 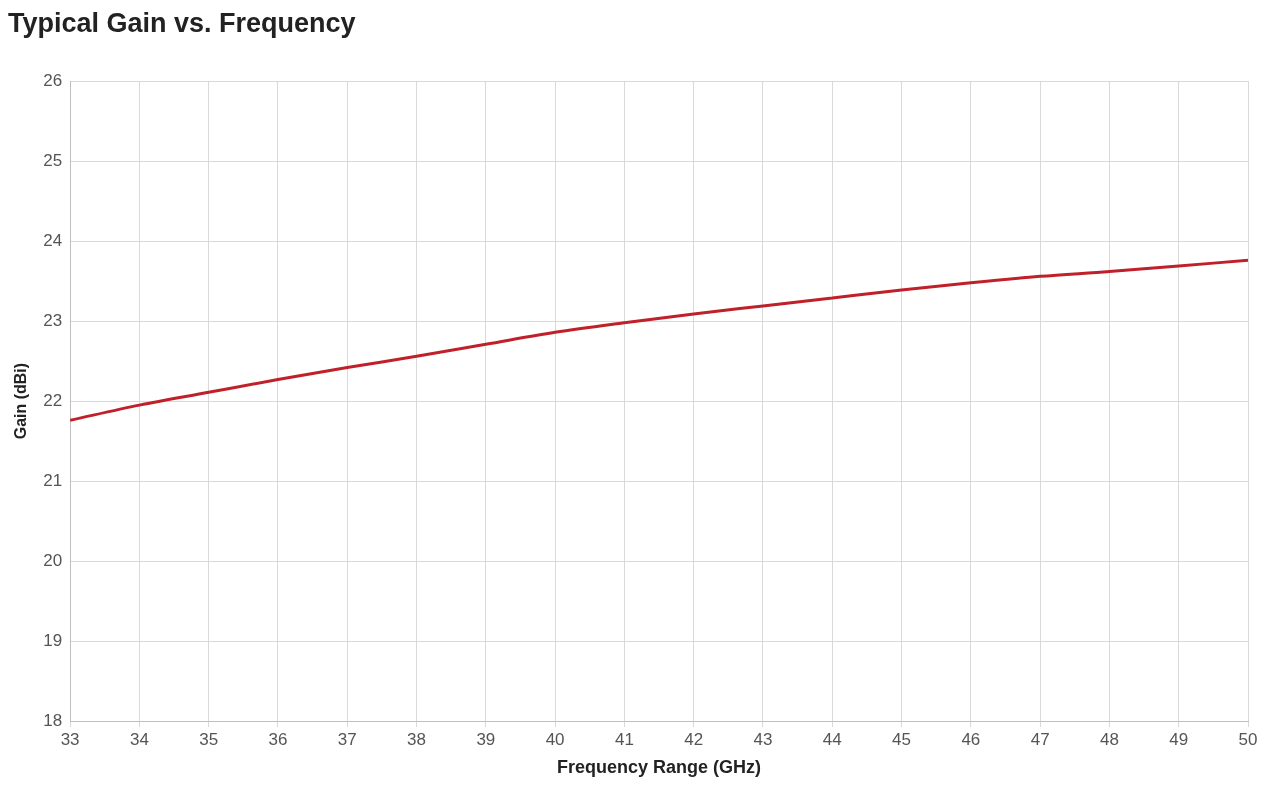 I want to click on y-axis-title: Gain (dBi), so click(x=21, y=401).